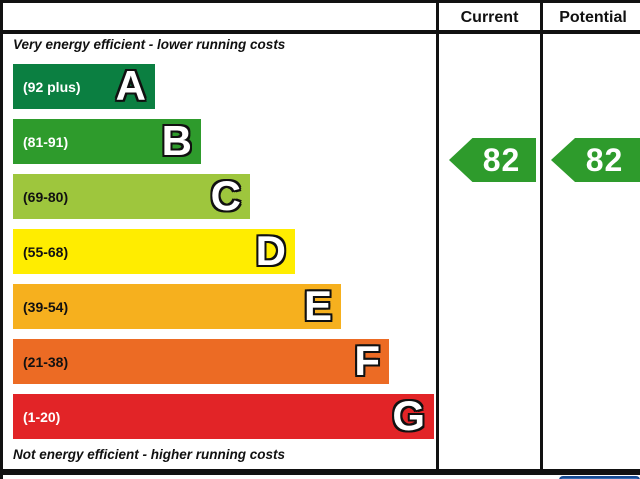 The width and height of the screenshot is (640, 479). I want to click on band-range-label: (39-54), so click(46, 306).